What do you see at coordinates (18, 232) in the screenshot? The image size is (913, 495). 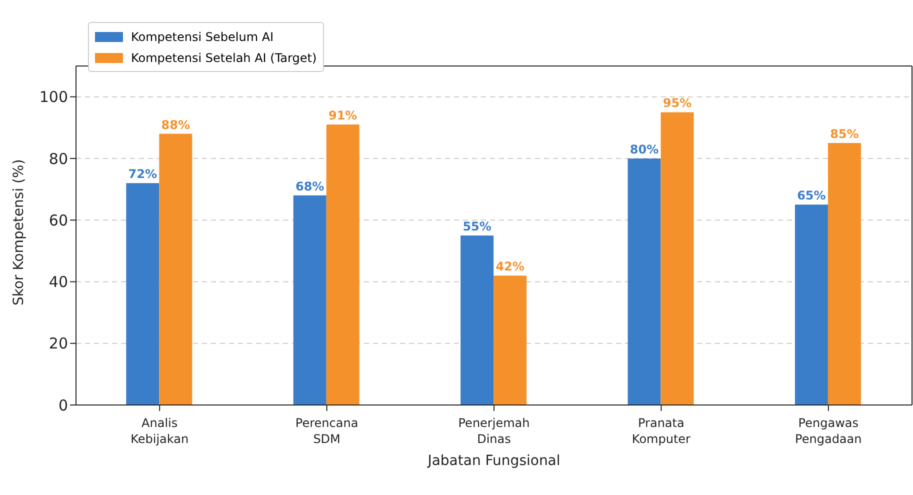 I see `y-axis-title: Skor Kompetensi (%)` at bounding box center [18, 232].